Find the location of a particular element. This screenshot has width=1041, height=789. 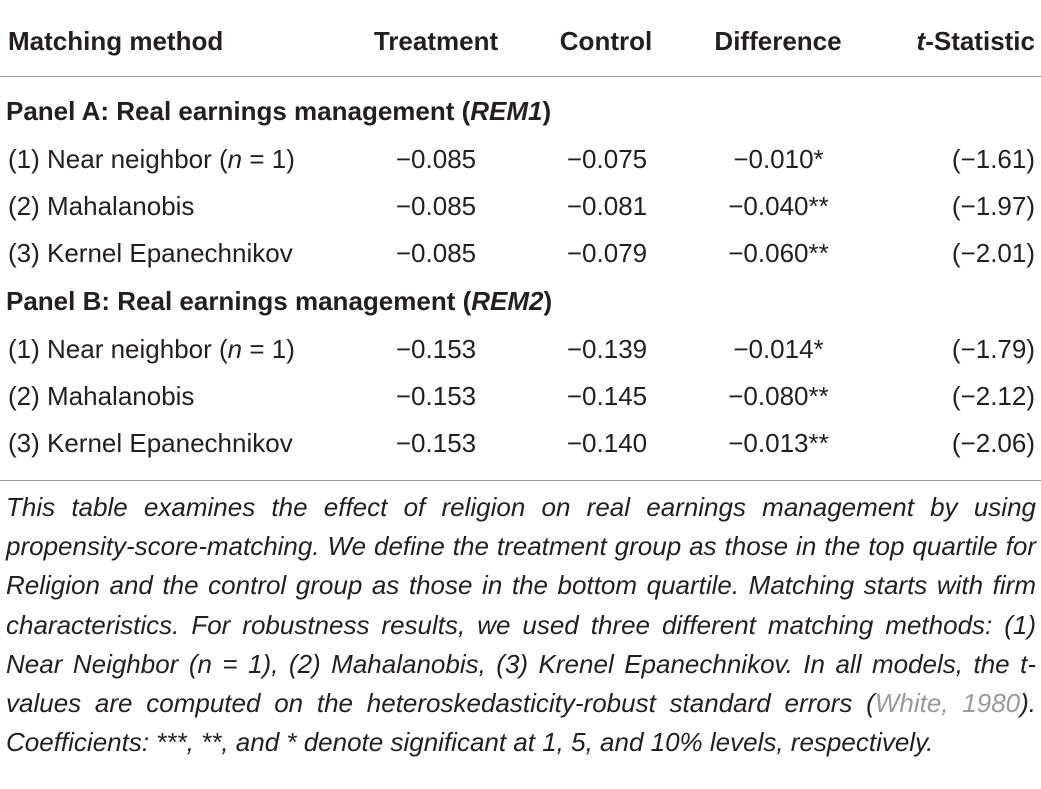

panel-a-title: Panel A: Real earnings management (REM1) is located at coordinates (520, 111).